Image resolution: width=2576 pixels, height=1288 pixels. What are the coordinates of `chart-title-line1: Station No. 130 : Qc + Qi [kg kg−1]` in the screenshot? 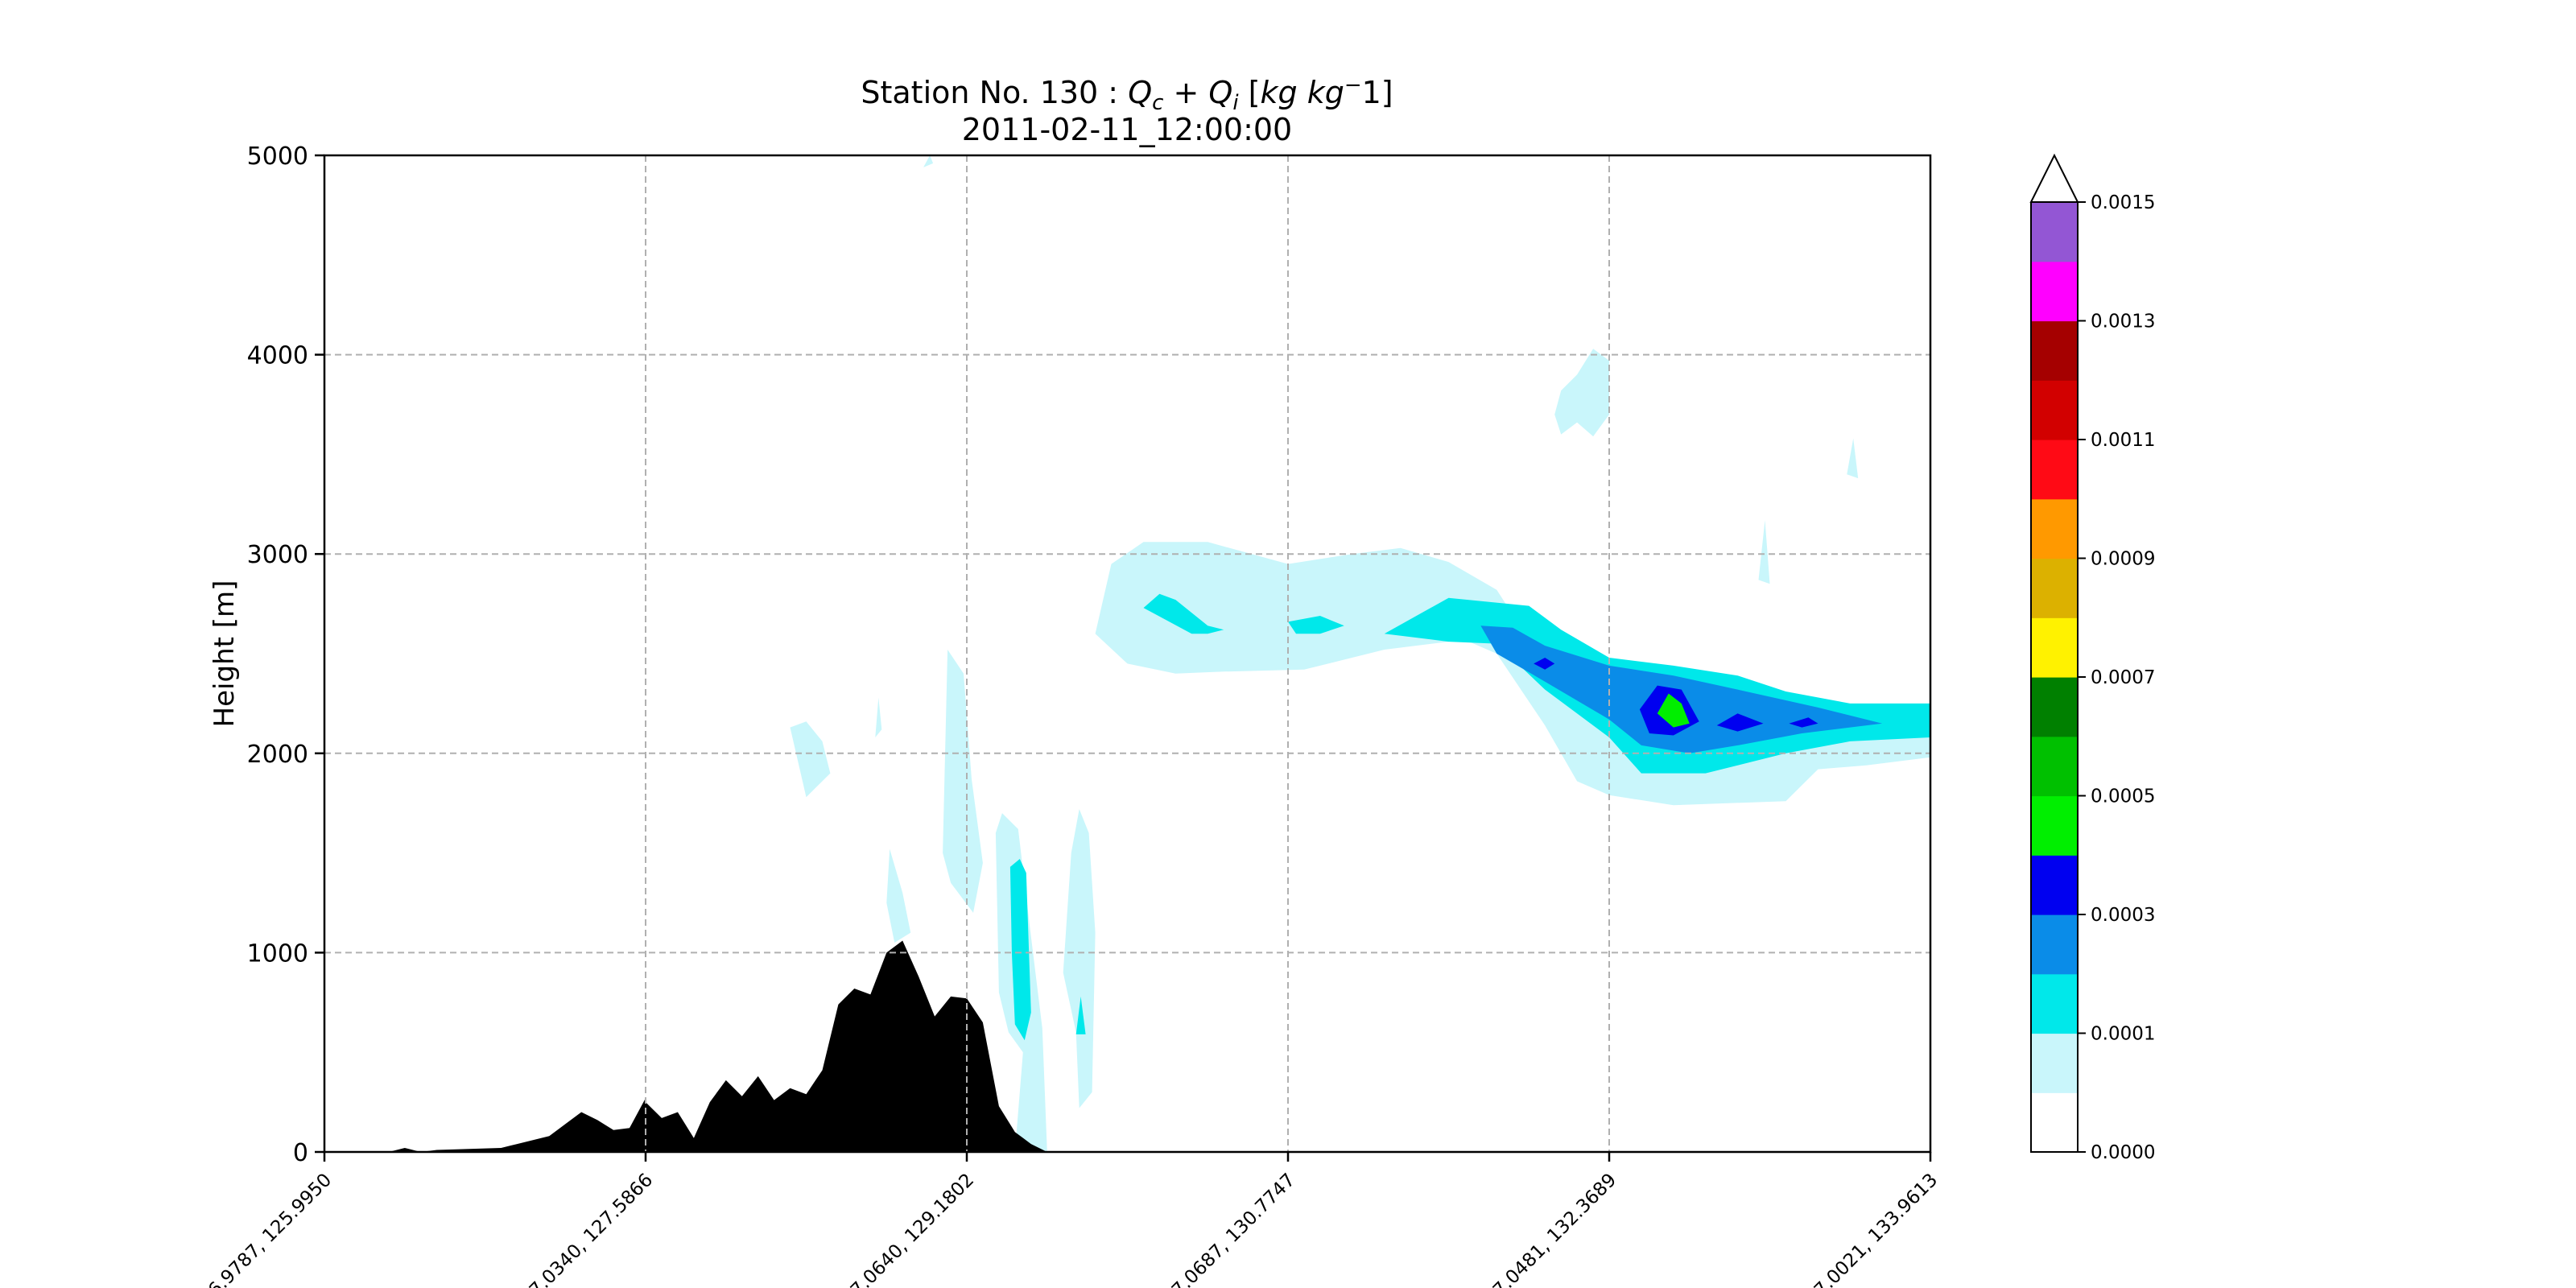 It's located at (1127, 94).